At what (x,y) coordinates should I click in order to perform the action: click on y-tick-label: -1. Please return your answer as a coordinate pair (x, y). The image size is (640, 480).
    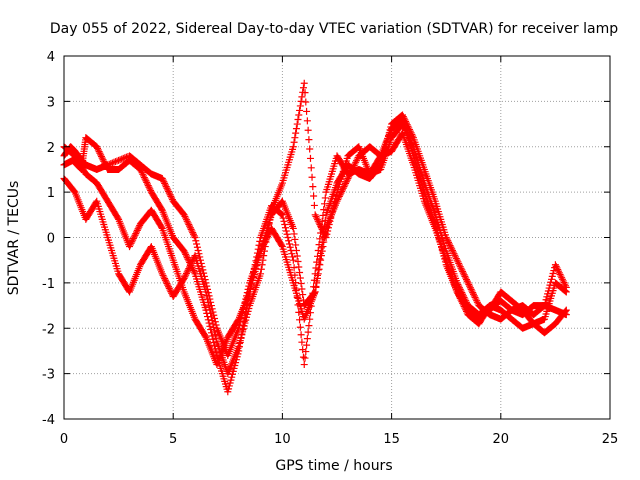
    Looking at the image, I should click on (48, 284).